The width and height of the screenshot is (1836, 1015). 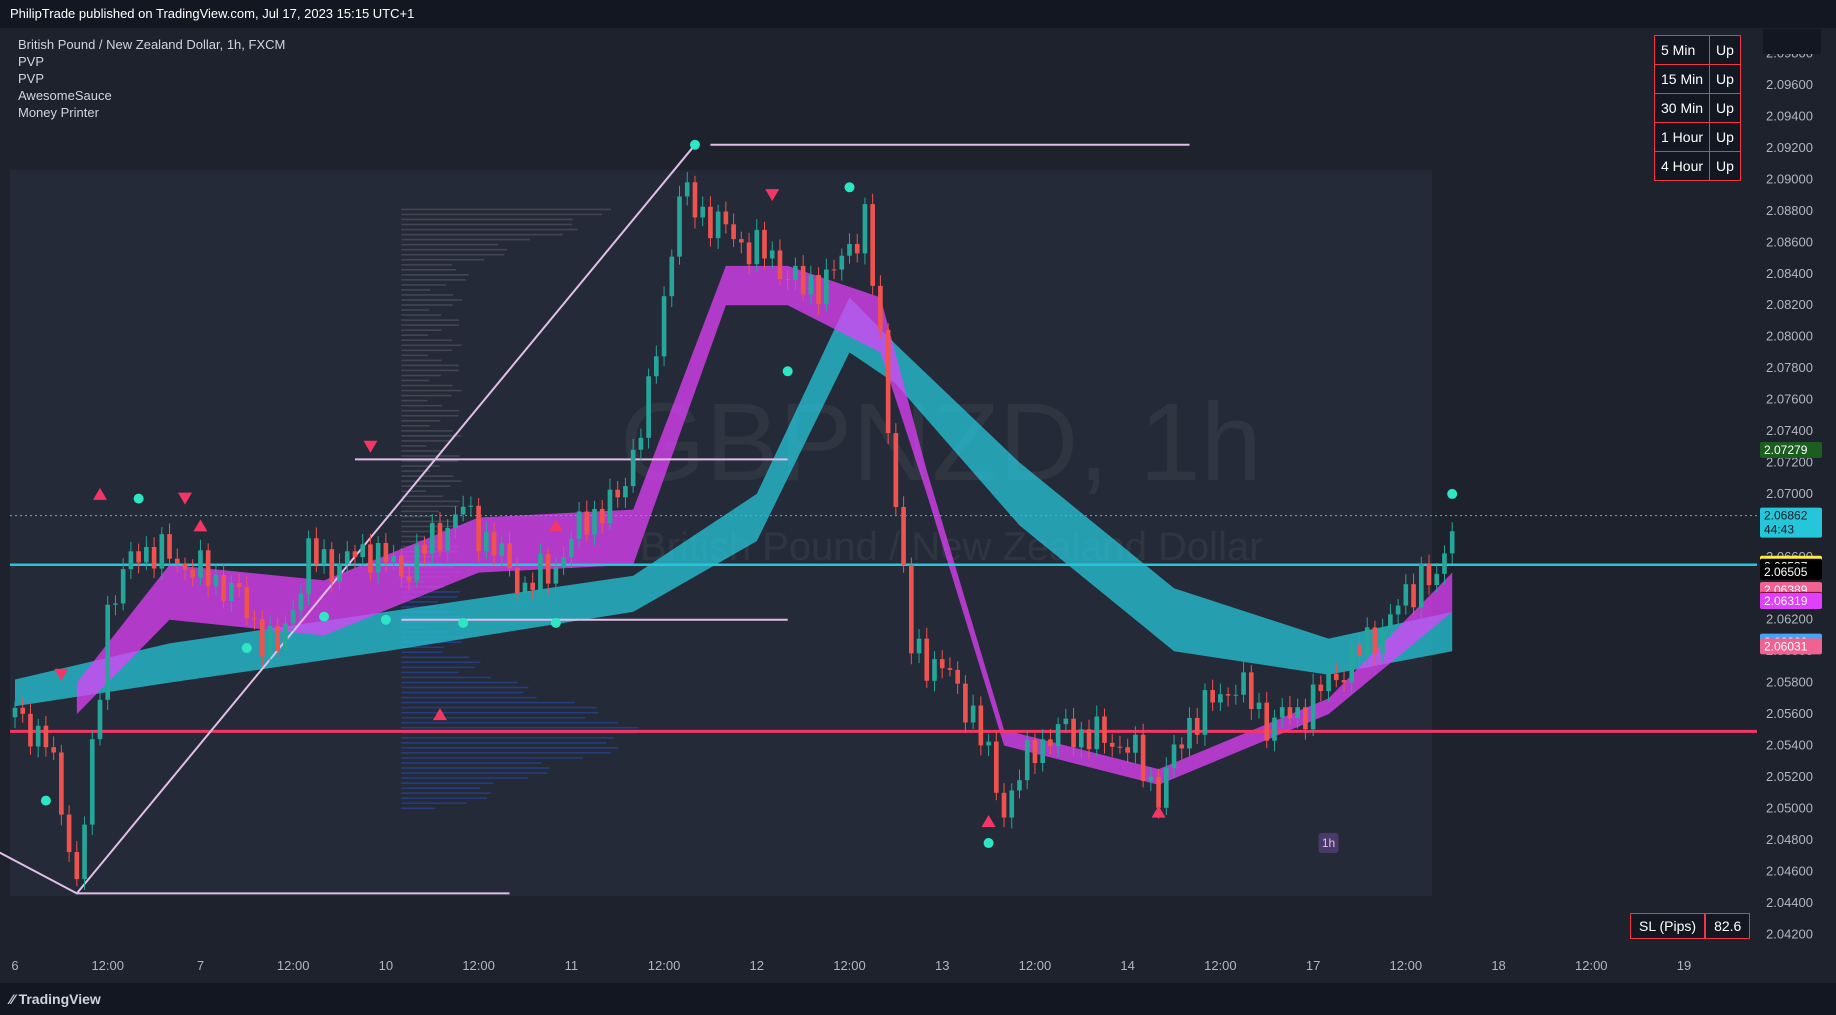 I want to click on y-tick-label: 2.04200, so click(x=1789, y=933).